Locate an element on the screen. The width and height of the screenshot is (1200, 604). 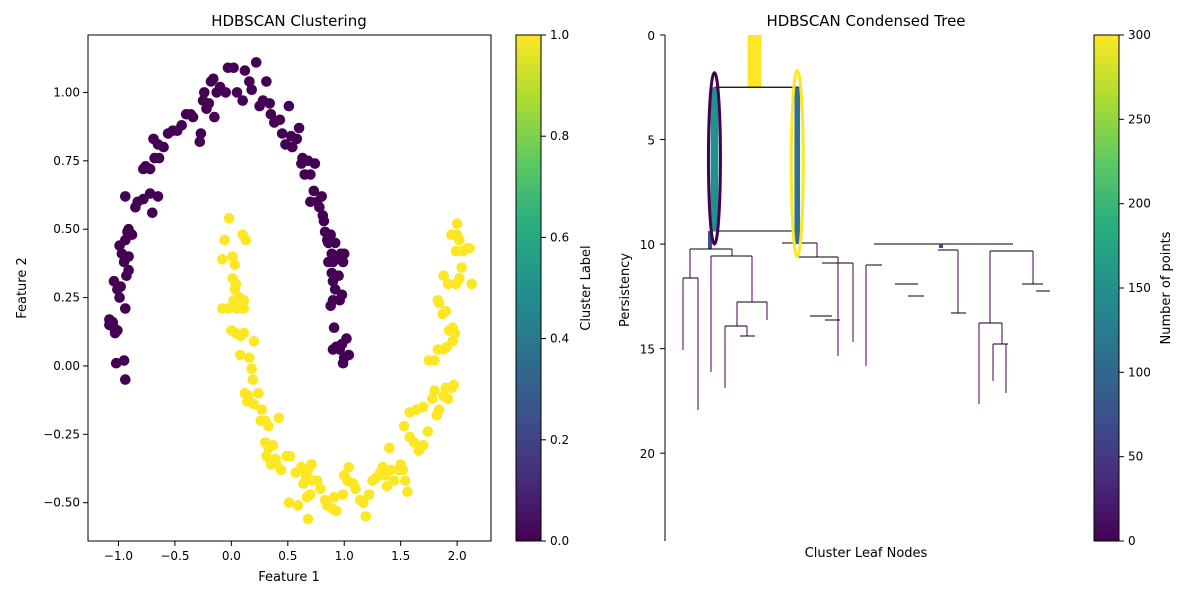
tree-y-tick-label: 5 is located at coordinates (651, 141).